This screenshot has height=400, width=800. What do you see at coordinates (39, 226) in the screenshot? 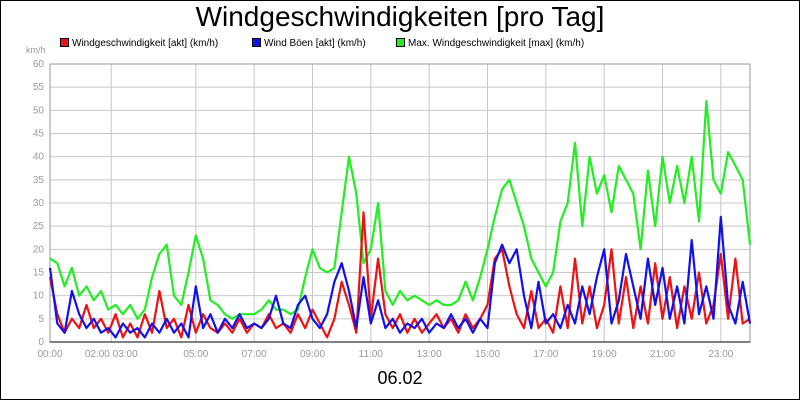
I see `y-tick-label: 25` at bounding box center [39, 226].